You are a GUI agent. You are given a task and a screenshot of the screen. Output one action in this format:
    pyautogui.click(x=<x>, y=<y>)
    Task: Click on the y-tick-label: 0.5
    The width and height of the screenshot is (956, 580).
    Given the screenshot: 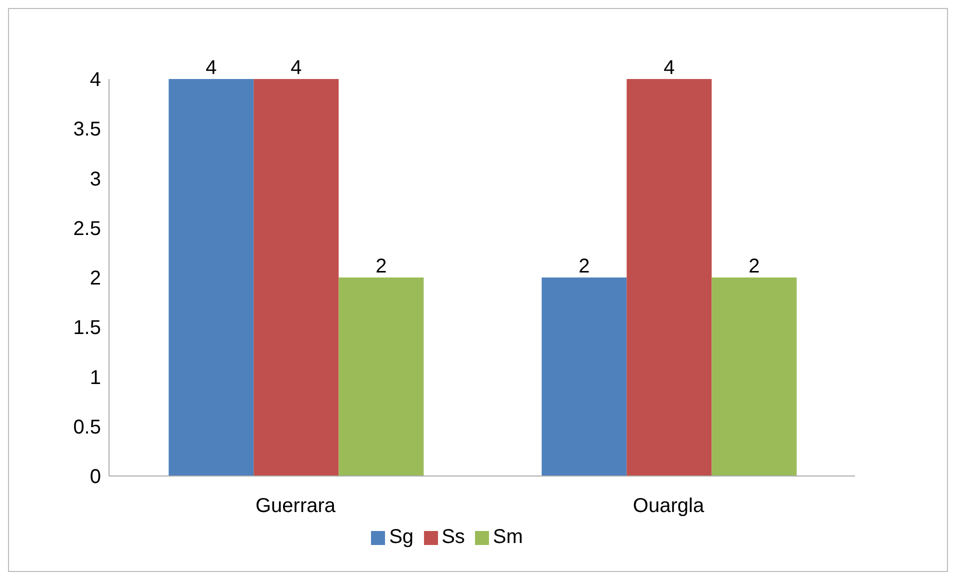 What is the action you would take?
    pyautogui.click(x=87, y=427)
    